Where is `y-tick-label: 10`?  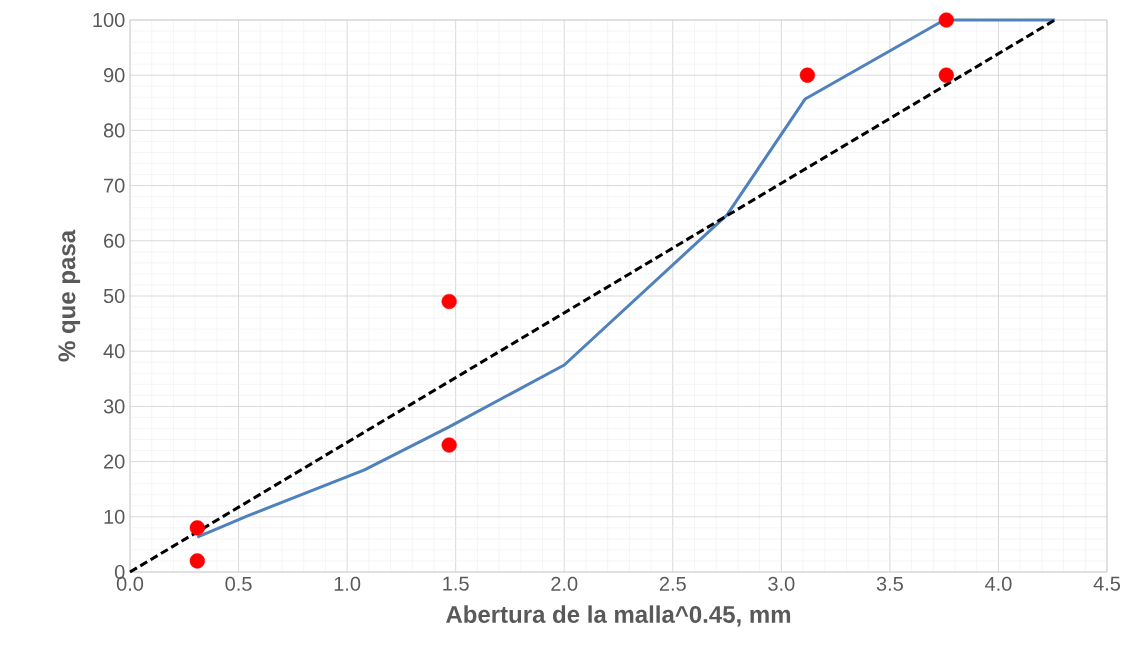
y-tick-label: 10 is located at coordinates (114, 516).